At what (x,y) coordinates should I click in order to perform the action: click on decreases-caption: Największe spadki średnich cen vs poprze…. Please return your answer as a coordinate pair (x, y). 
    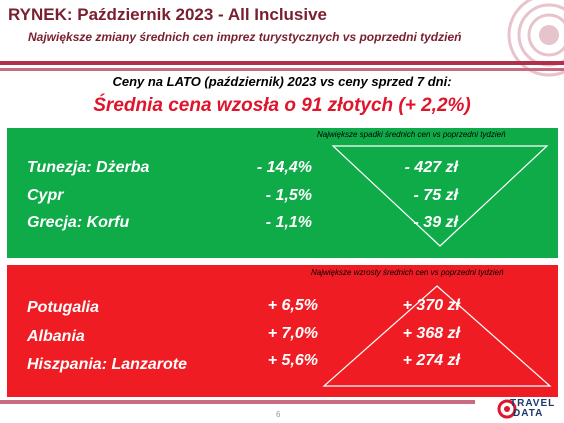
    Looking at the image, I should click on (411, 134).